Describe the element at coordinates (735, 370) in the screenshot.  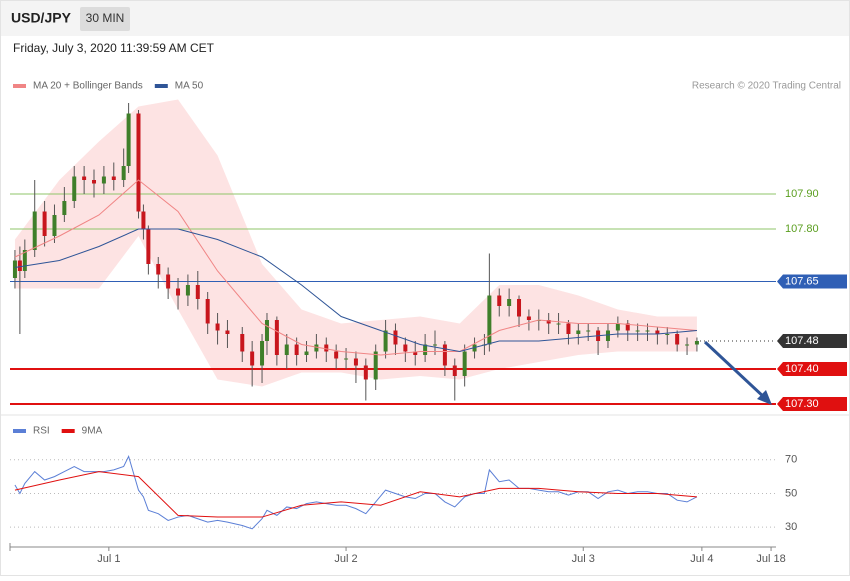
I see `forecast-arrow` at that location.